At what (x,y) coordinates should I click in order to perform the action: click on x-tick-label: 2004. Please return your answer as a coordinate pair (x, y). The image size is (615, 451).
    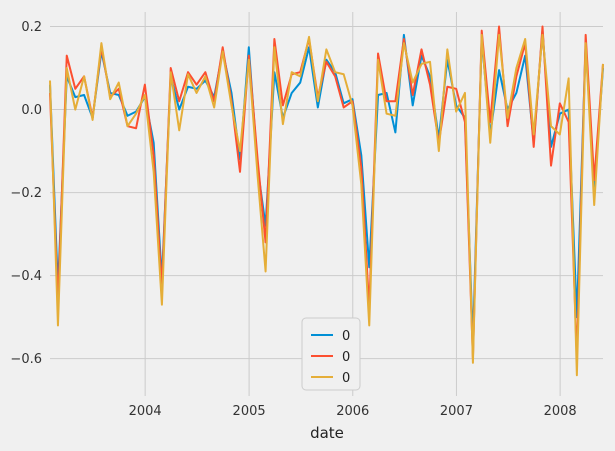
    Looking at the image, I should click on (145, 411).